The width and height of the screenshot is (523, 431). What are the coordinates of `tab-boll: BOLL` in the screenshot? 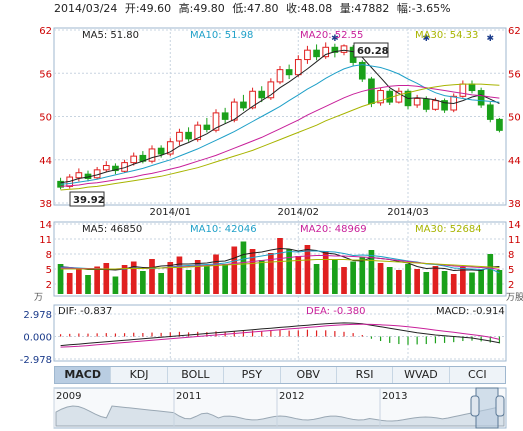 It's located at (196, 375).